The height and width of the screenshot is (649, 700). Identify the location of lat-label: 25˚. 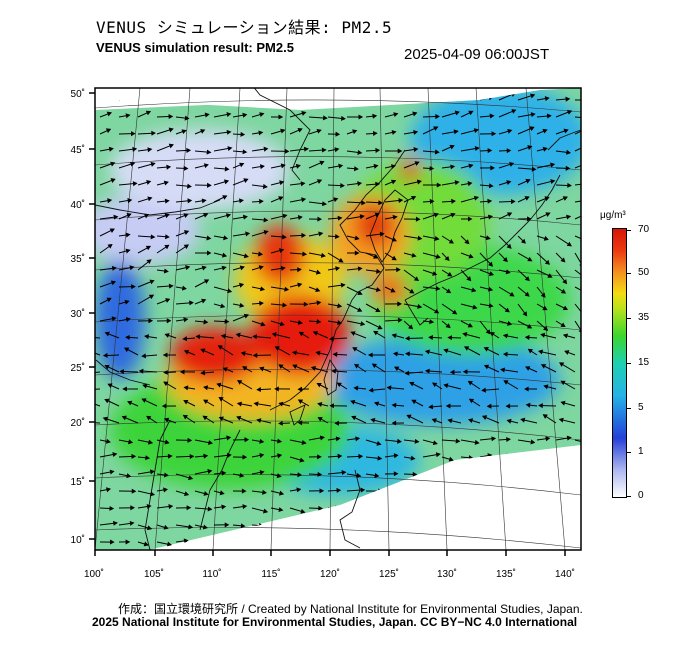
(78, 368).